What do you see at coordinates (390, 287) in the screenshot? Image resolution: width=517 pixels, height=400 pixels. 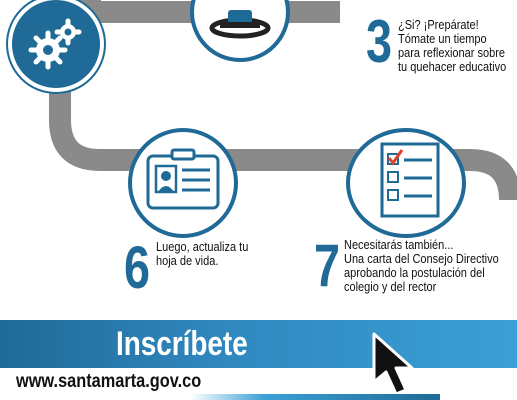 I see `step-7-line-4: colegio y del rector` at bounding box center [390, 287].